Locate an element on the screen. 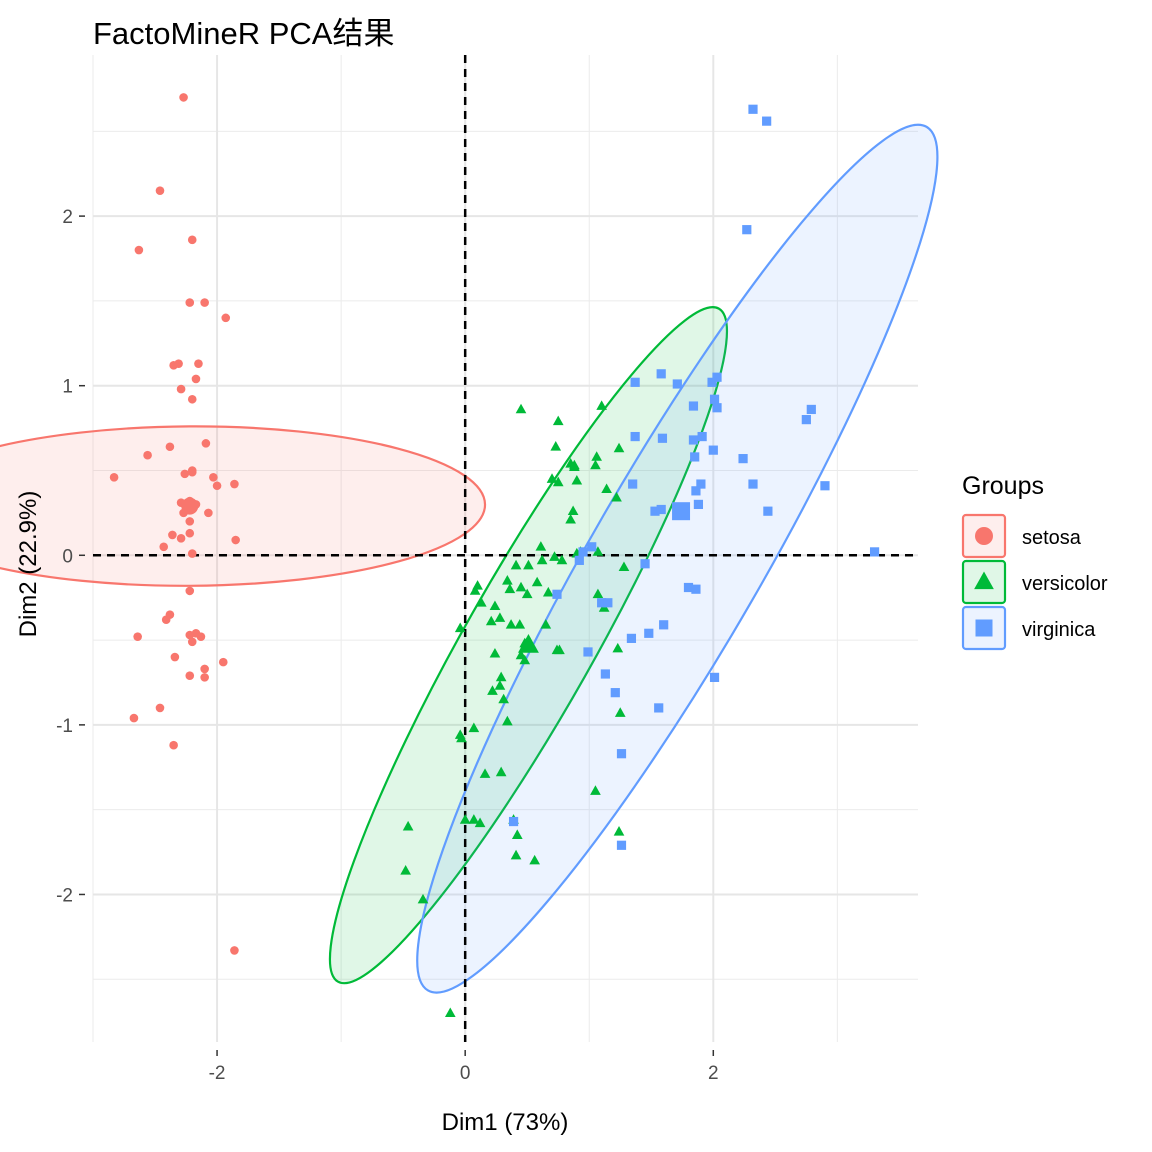 Image resolution: width=1152 pixels, height=1152 pixels. x-axis-title: Dim1 (73%) is located at coordinates (505, 1122).